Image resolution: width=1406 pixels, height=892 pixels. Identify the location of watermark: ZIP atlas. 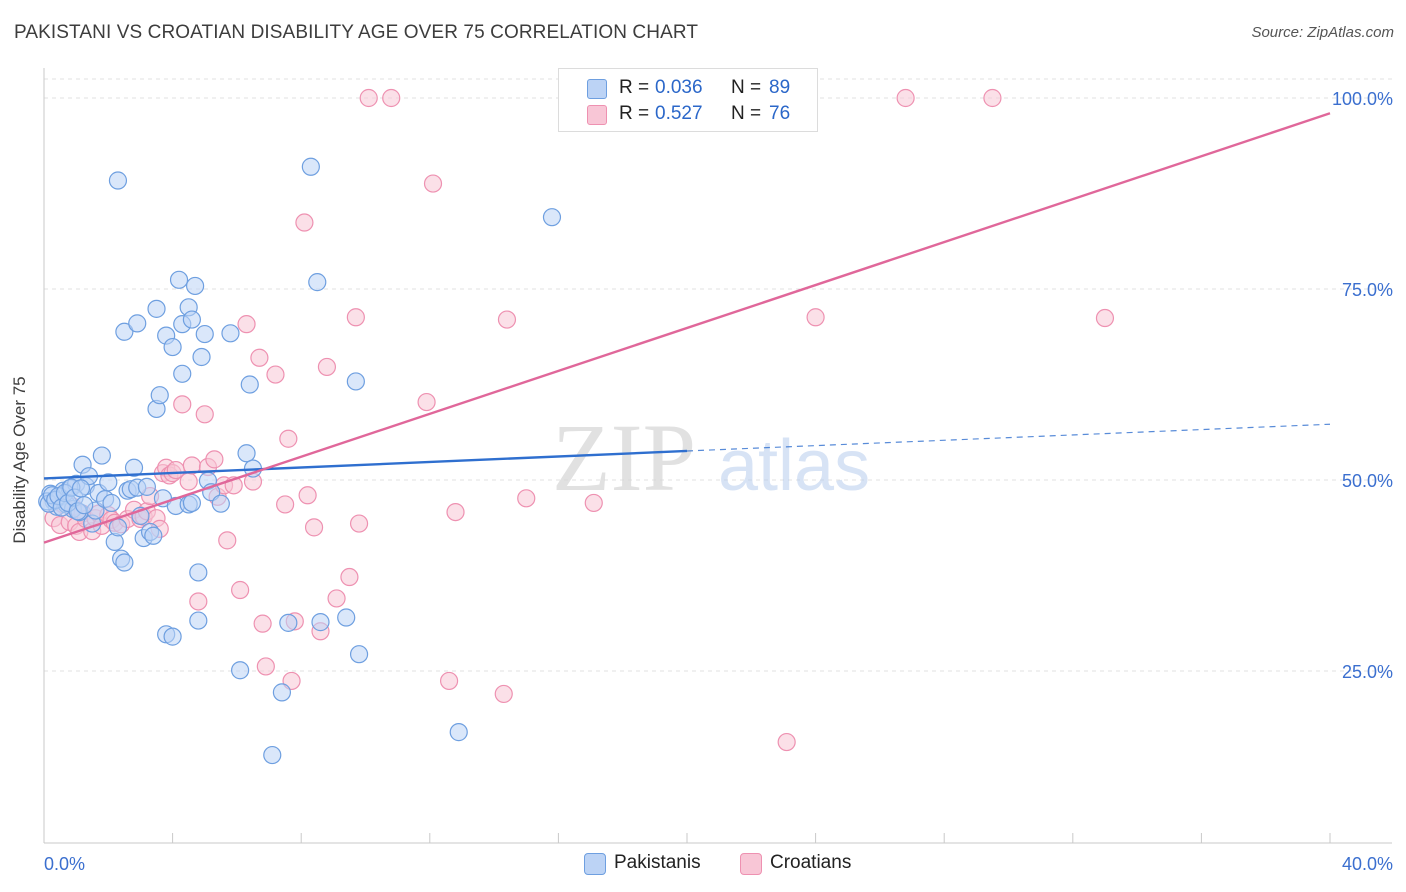
(711, 457).